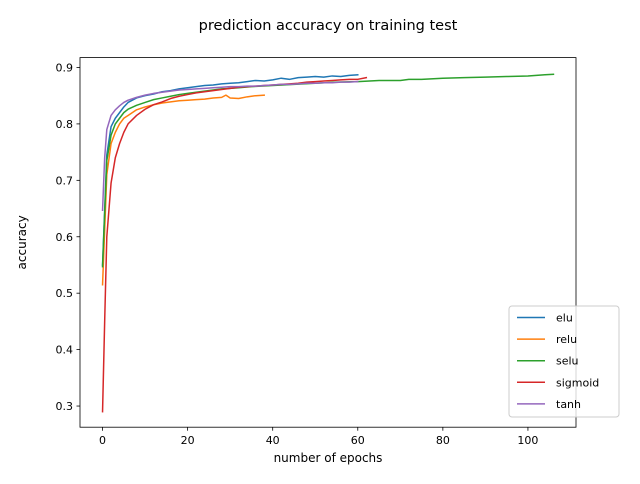 This screenshot has width=640, height=484. Describe the element at coordinates (65, 67) in the screenshot. I see `y-tick-label: 0.9` at that location.